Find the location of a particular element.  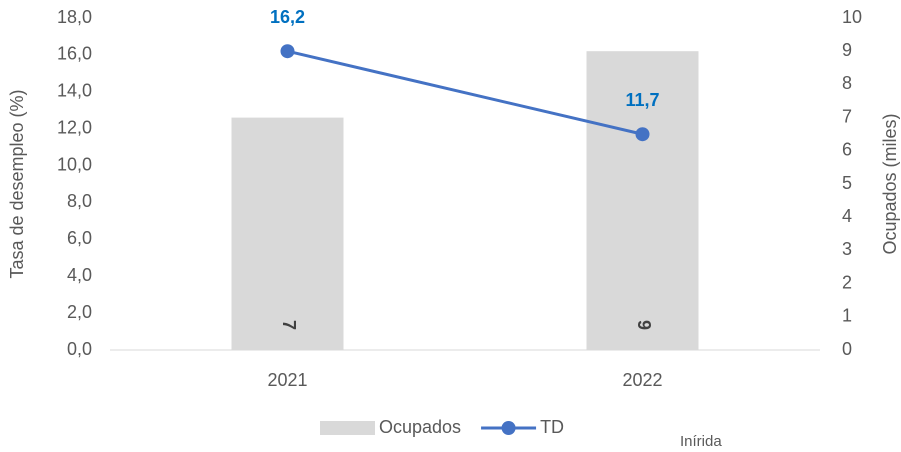

y-axis-title: Tasa de desempleo (%) is located at coordinates (17, 183).